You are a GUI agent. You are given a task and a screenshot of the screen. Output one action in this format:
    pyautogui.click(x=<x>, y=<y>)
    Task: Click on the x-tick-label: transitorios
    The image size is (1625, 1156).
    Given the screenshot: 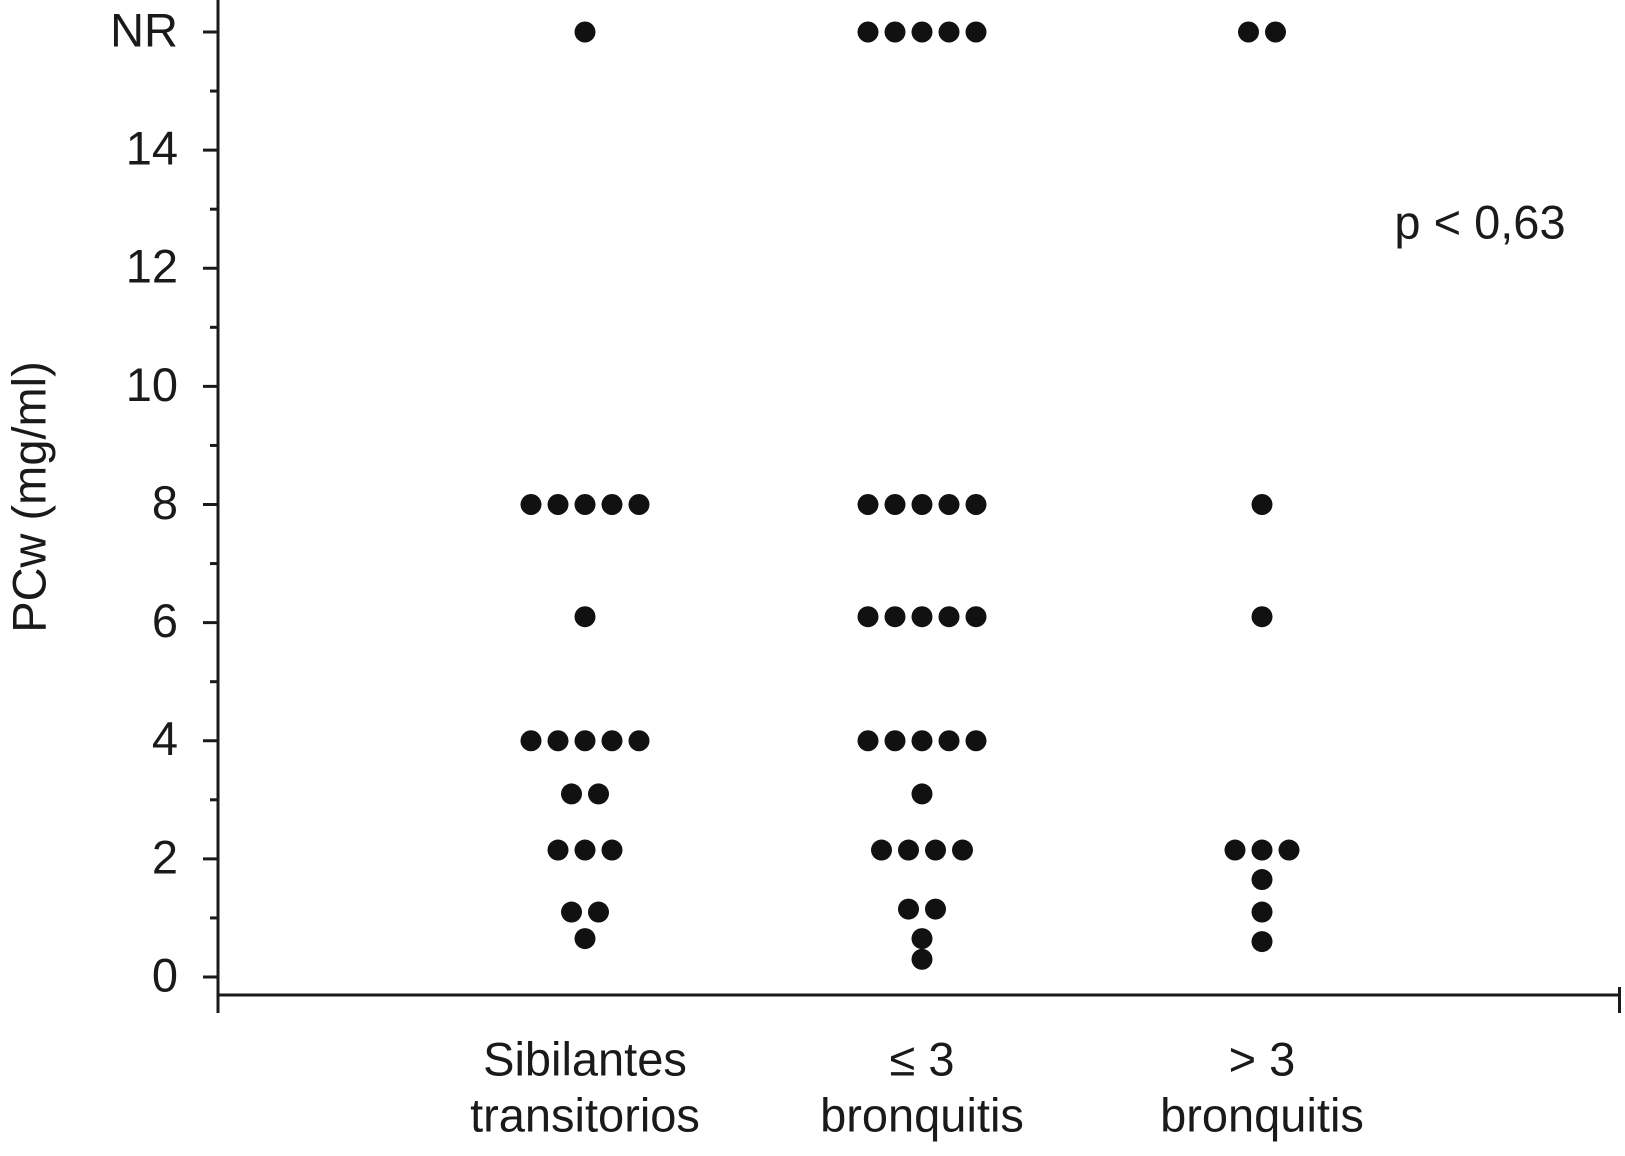 What is the action you would take?
    pyautogui.click(x=585, y=1114)
    